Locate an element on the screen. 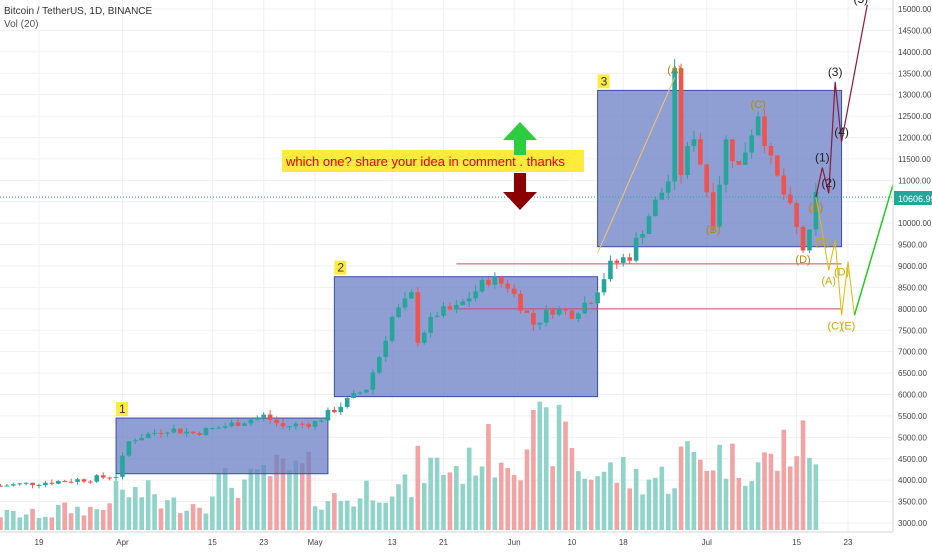 The width and height of the screenshot is (932, 555). y-tick-label: 5500.00 is located at coordinates (912, 416).